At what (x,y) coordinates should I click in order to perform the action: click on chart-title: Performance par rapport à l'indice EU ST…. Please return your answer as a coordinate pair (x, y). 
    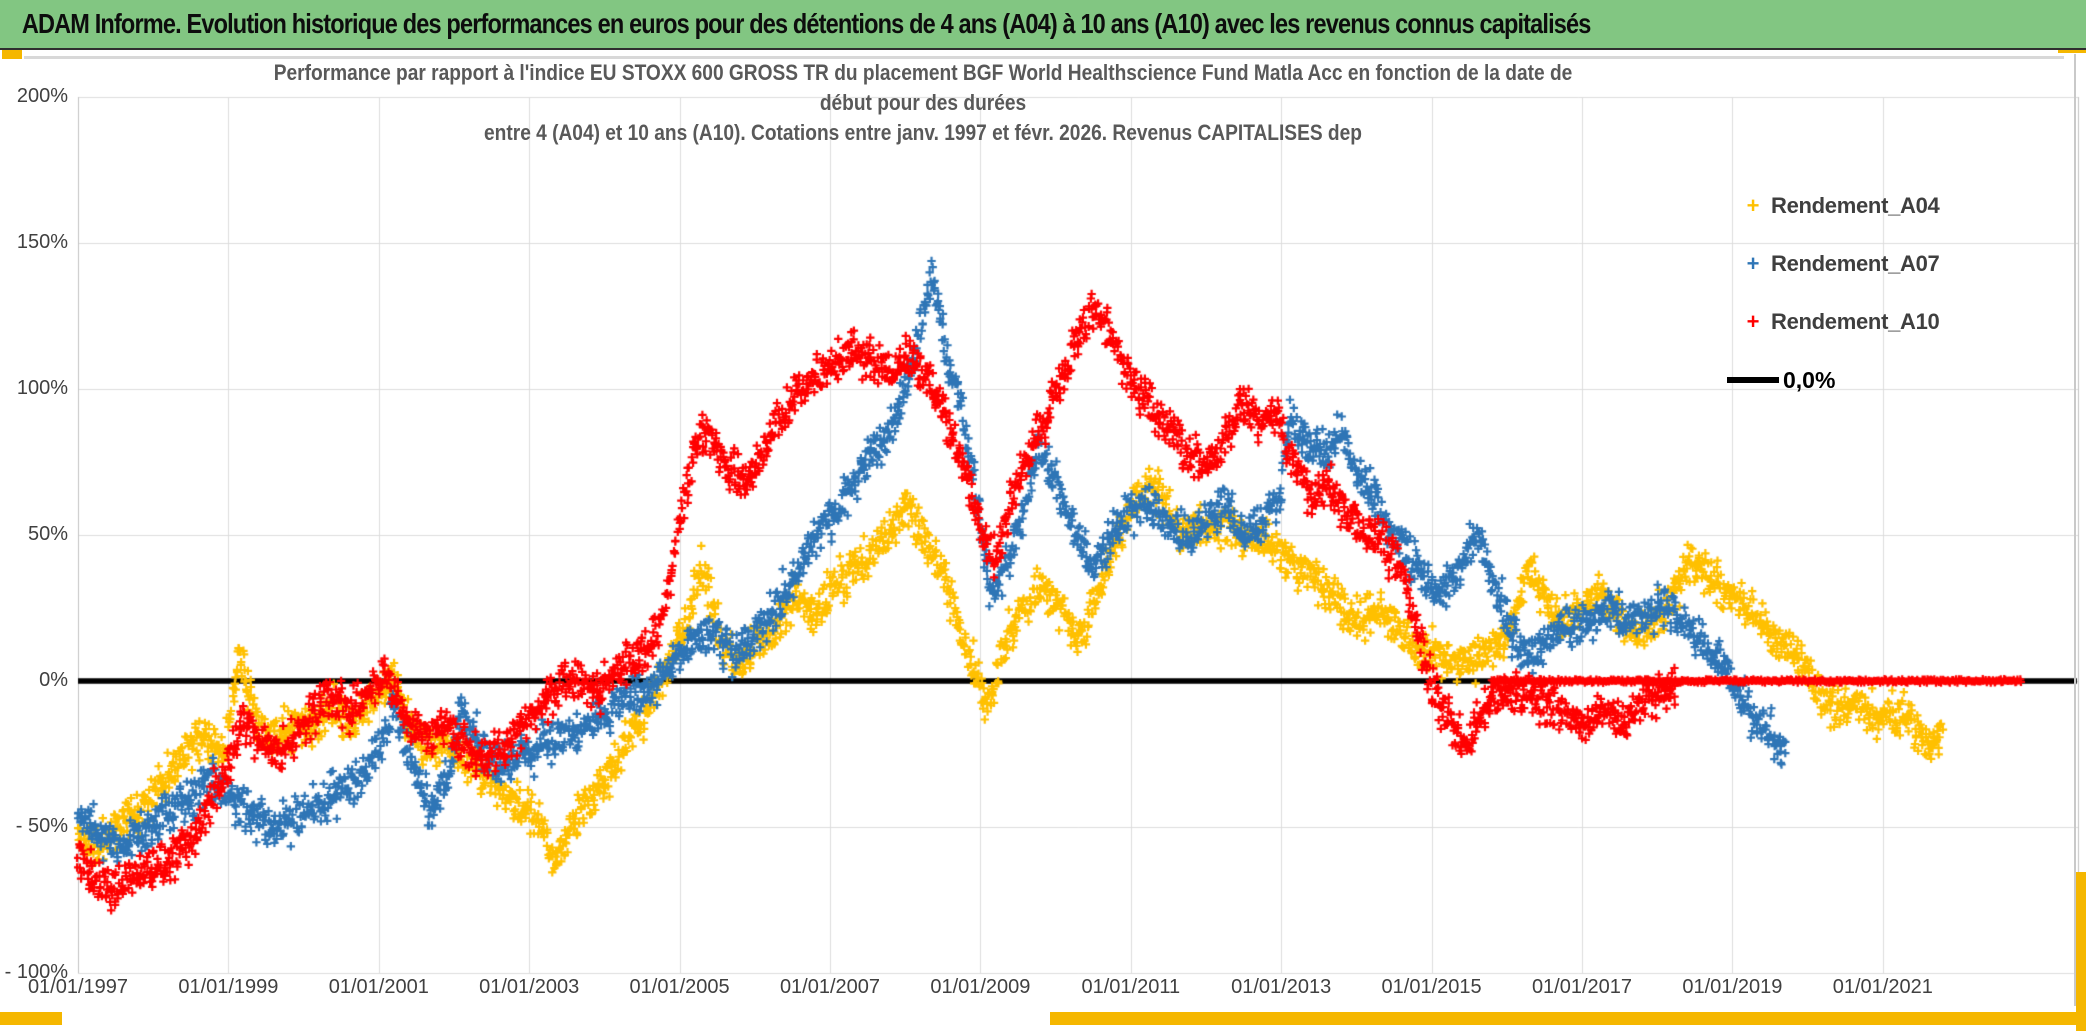
    Looking at the image, I should click on (923, 103).